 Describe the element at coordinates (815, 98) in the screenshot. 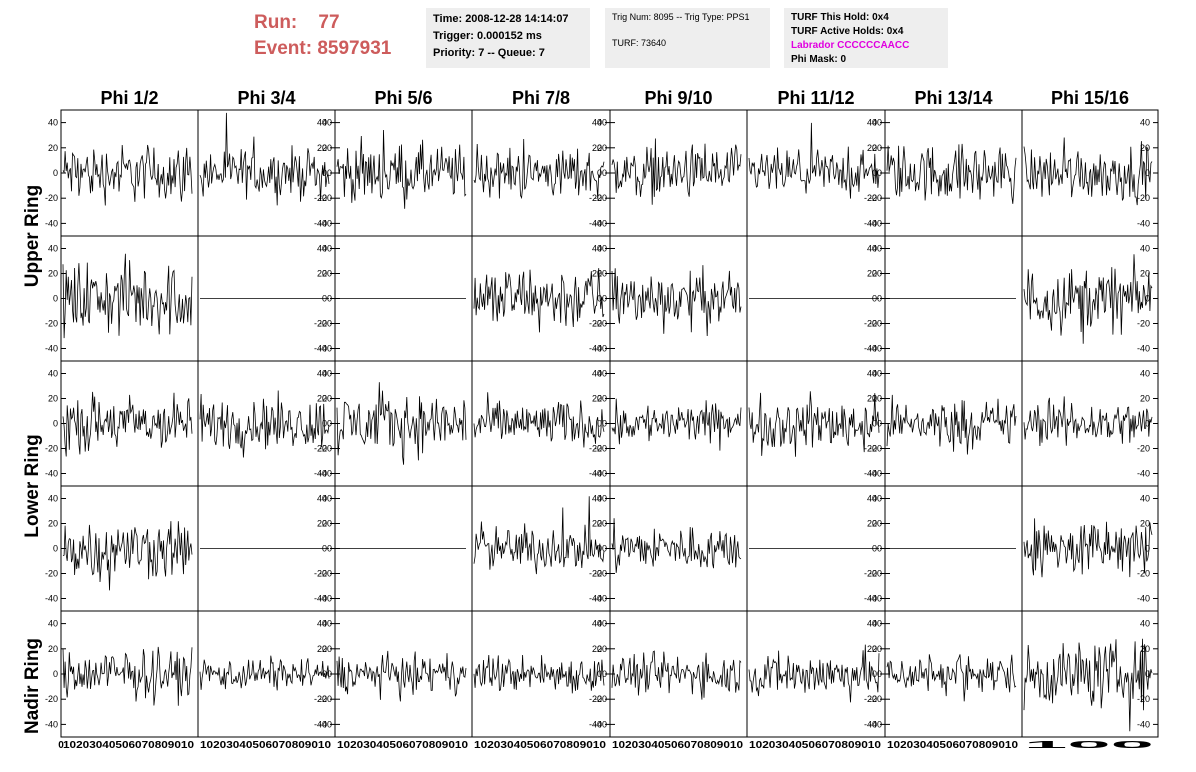

I see `column-header: Phi 11/12` at that location.